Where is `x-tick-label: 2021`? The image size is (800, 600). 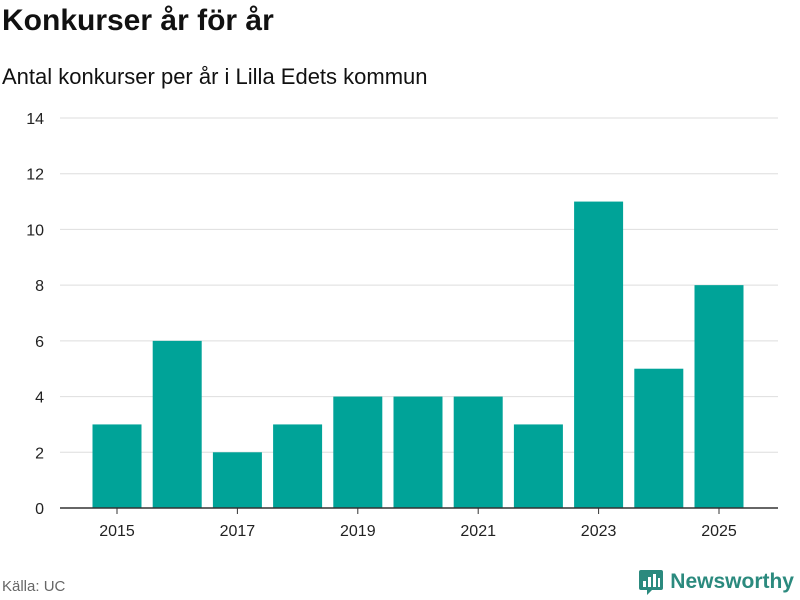 x-tick-label: 2021 is located at coordinates (478, 531).